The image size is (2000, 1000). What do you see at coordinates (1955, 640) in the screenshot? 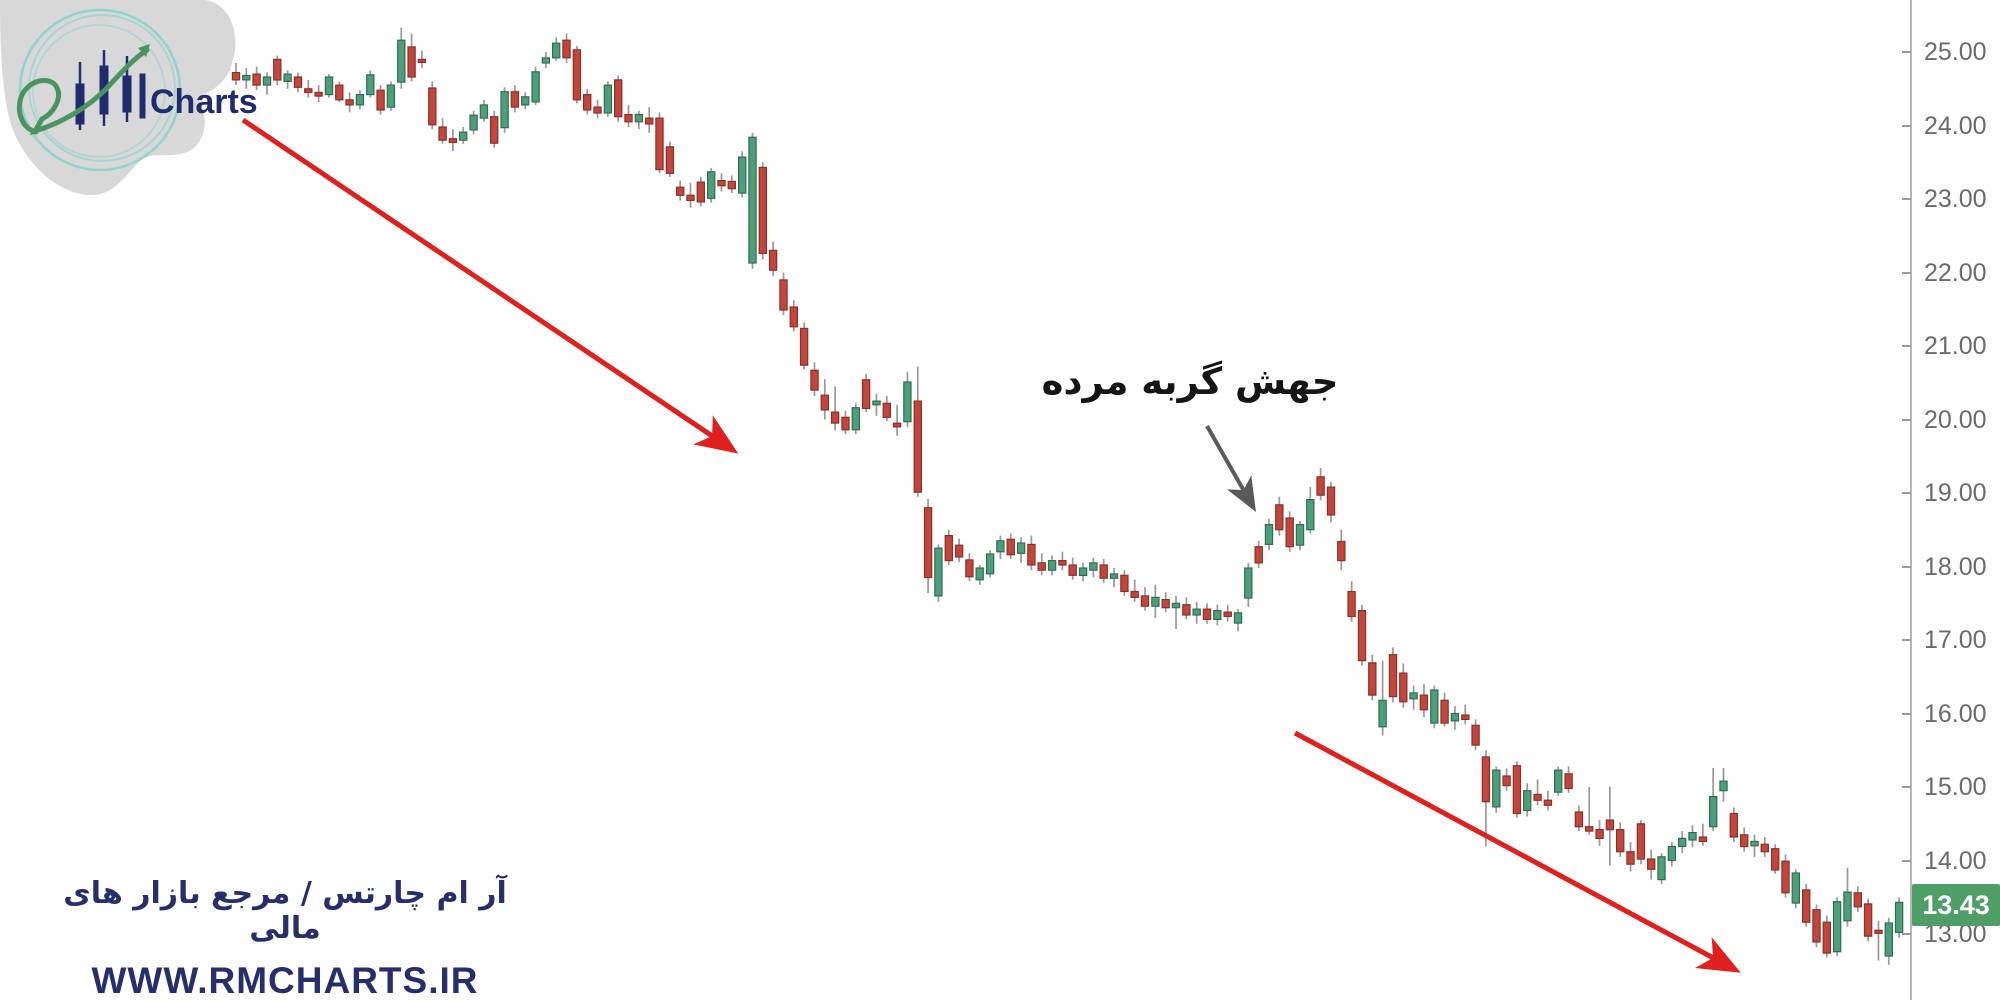
I see `axis-tick-label: 17.00` at bounding box center [1955, 640].